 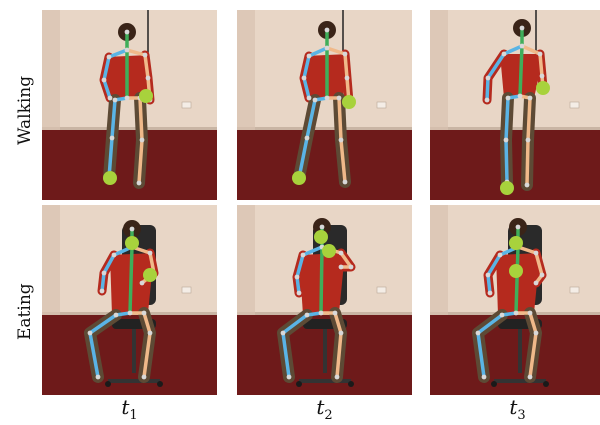 I want to click on panel-eating-t1, so click(x=129, y=300).